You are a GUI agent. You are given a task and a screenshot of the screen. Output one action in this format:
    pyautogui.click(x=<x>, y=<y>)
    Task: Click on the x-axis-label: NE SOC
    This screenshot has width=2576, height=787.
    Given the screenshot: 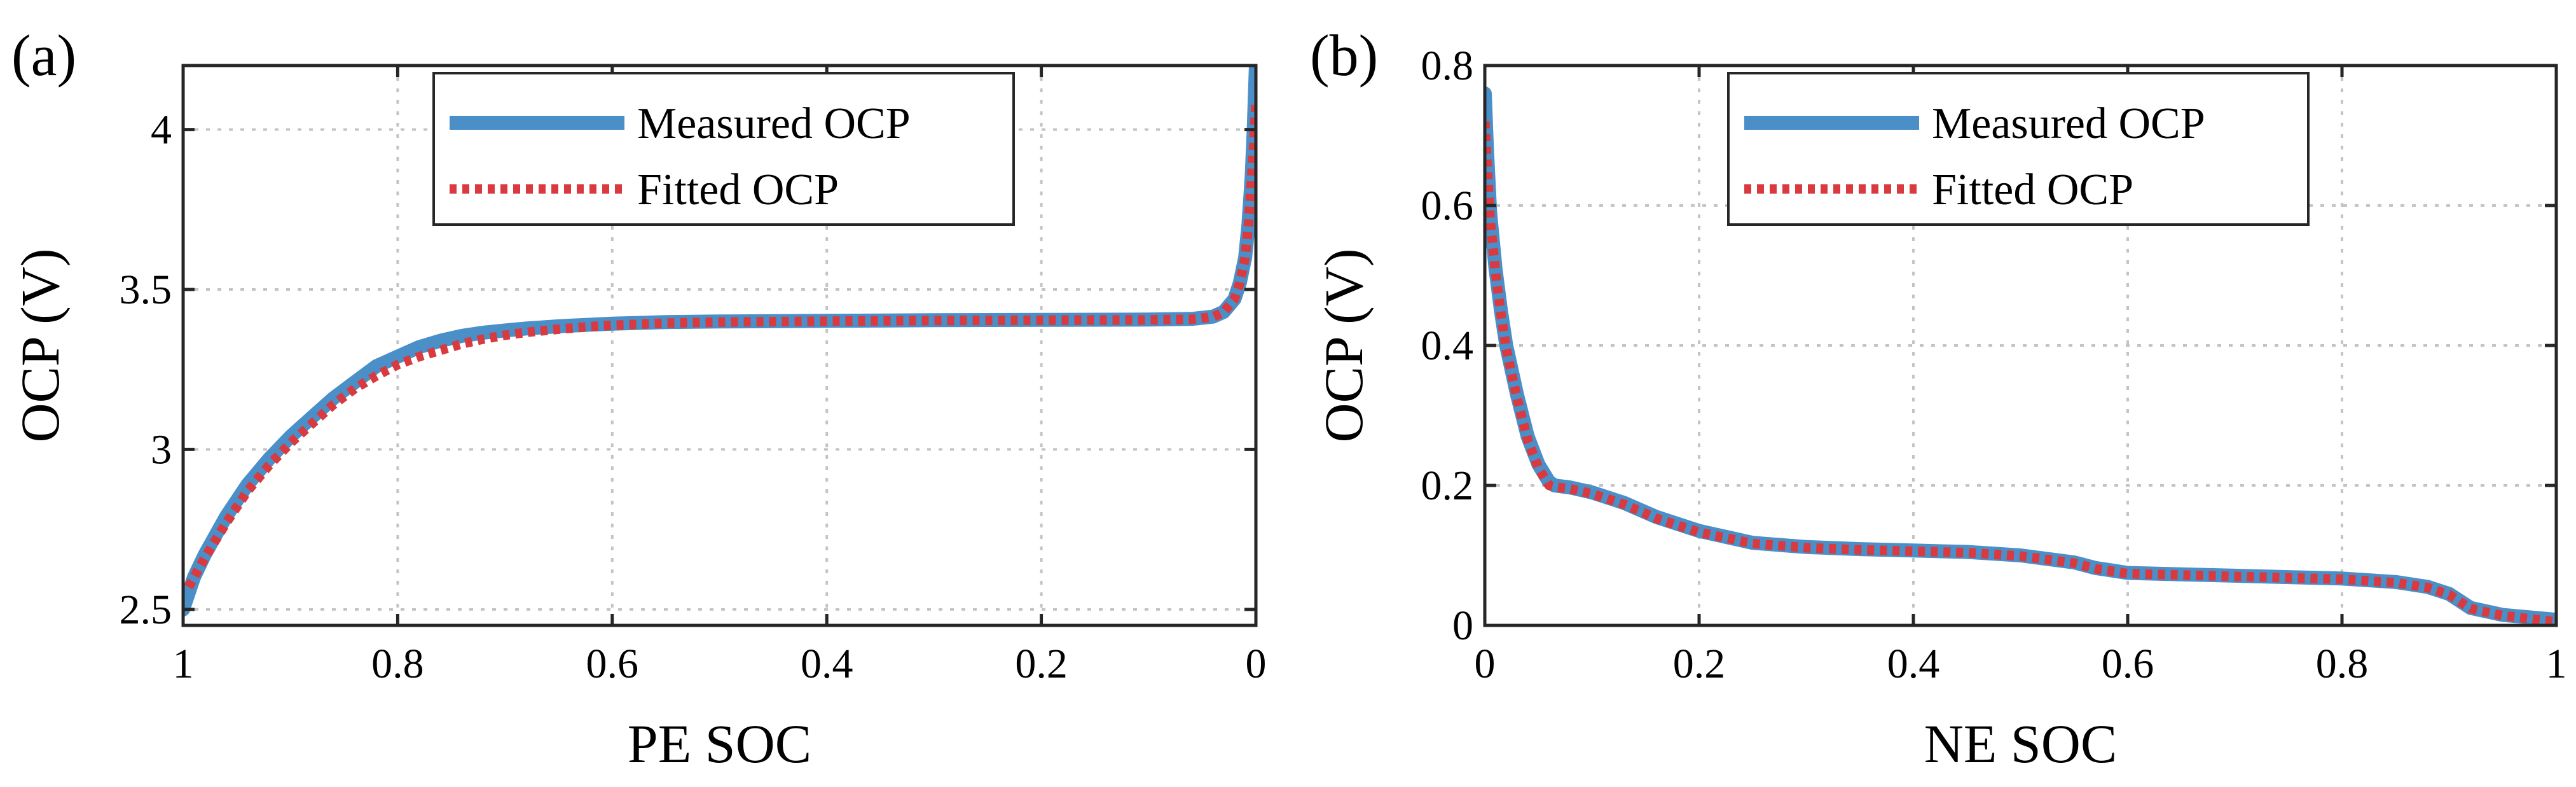 What is the action you would take?
    pyautogui.click(x=2020, y=743)
    